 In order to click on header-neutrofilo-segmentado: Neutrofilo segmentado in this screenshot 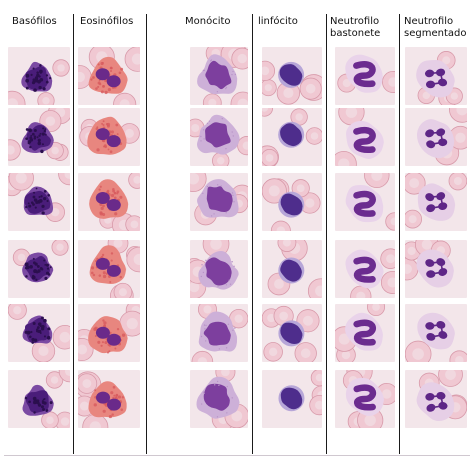, I will do `click(435, 27)`.